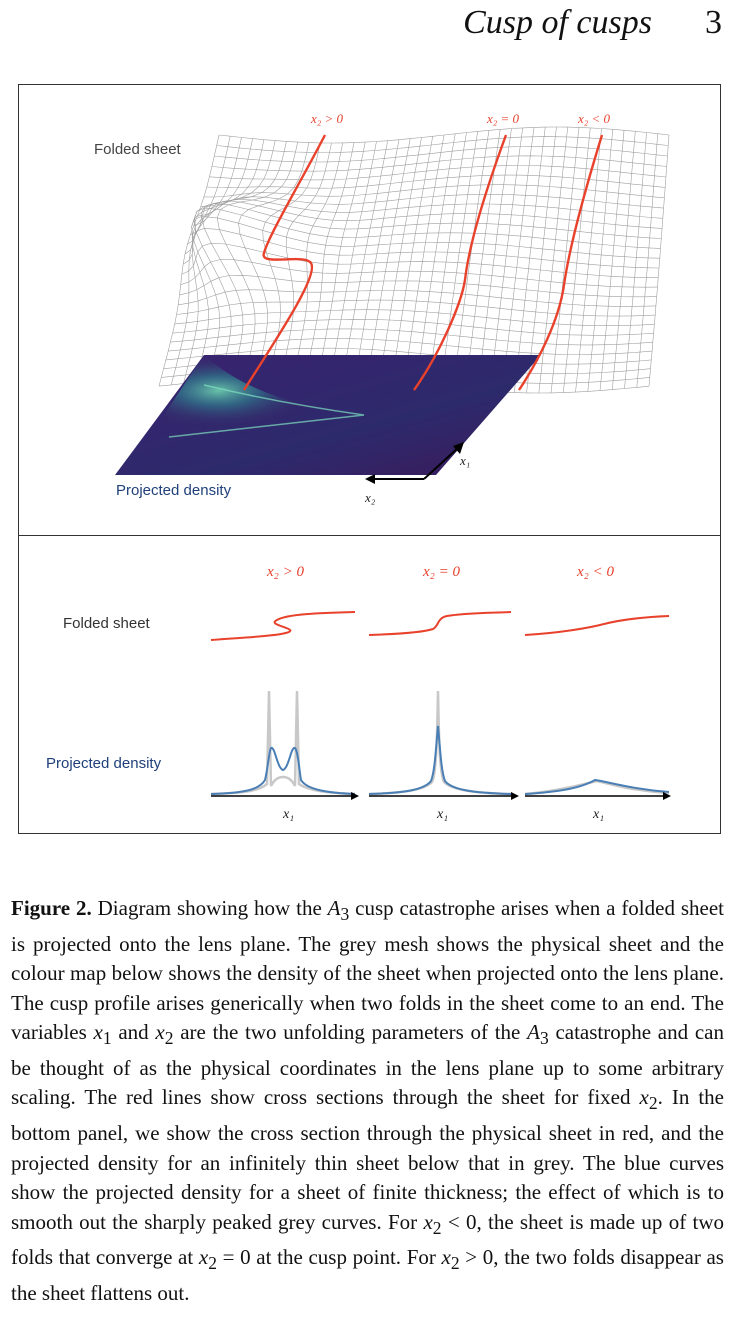 The image size is (740, 1318). What do you see at coordinates (328, 415) in the screenshot?
I see `projected-density-plane` at bounding box center [328, 415].